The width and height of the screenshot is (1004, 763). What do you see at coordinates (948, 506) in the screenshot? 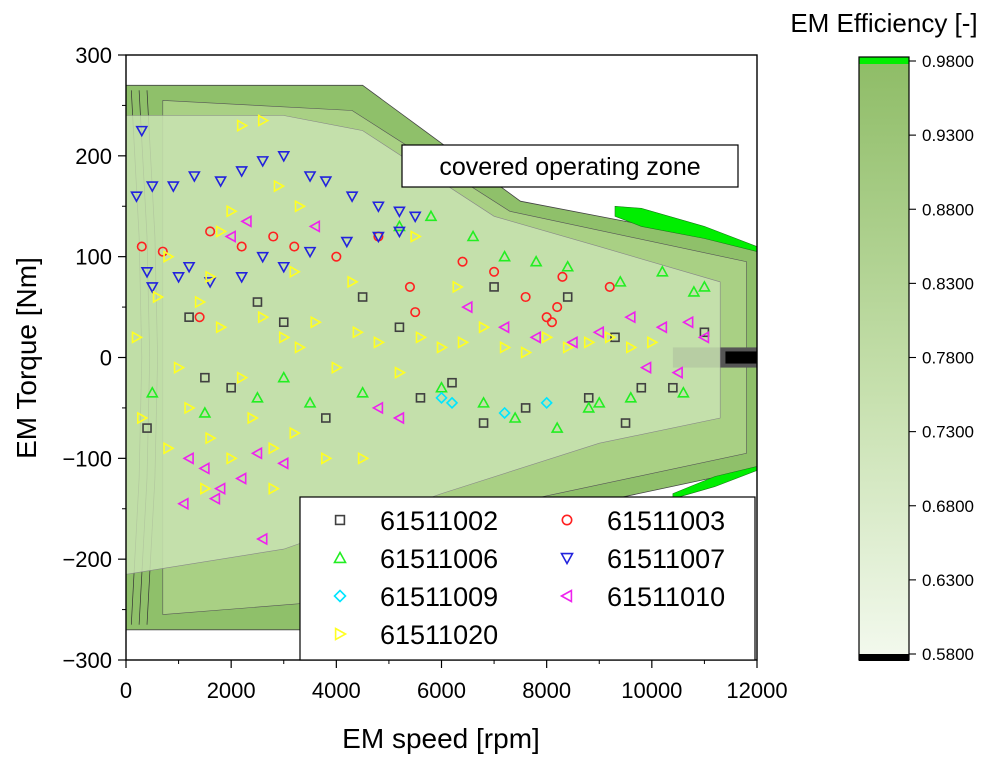
I see `colorbar-tick-label: 0.6800` at bounding box center [948, 506].